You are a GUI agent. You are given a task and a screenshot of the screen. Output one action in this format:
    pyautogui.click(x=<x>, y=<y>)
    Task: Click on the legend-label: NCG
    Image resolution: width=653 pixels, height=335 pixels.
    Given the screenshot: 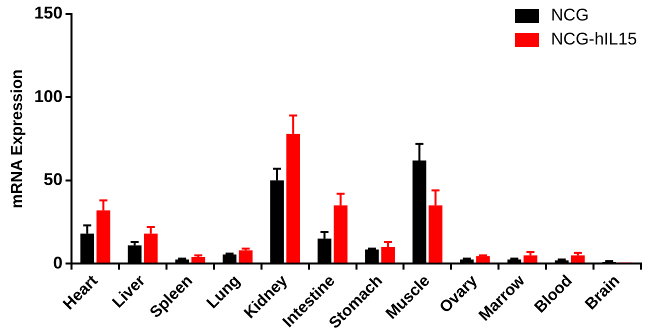 What is the action you would take?
    pyautogui.click(x=570, y=15)
    